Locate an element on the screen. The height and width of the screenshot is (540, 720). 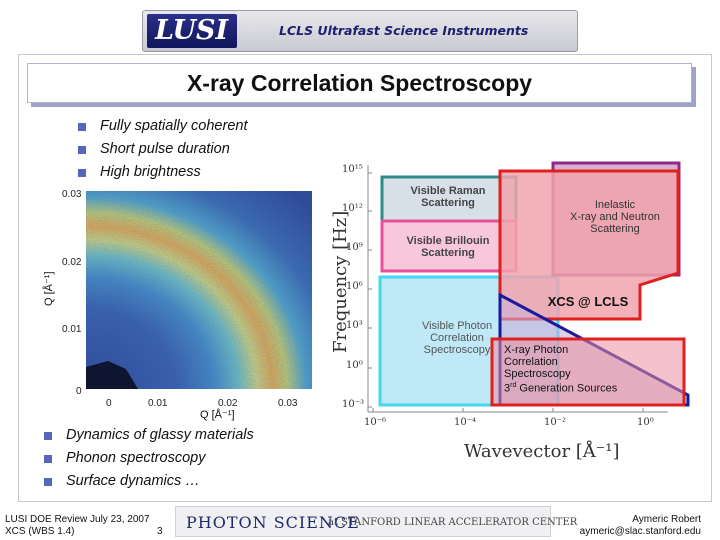
lusi-logo: LUSI is located at coordinates (192, 31).